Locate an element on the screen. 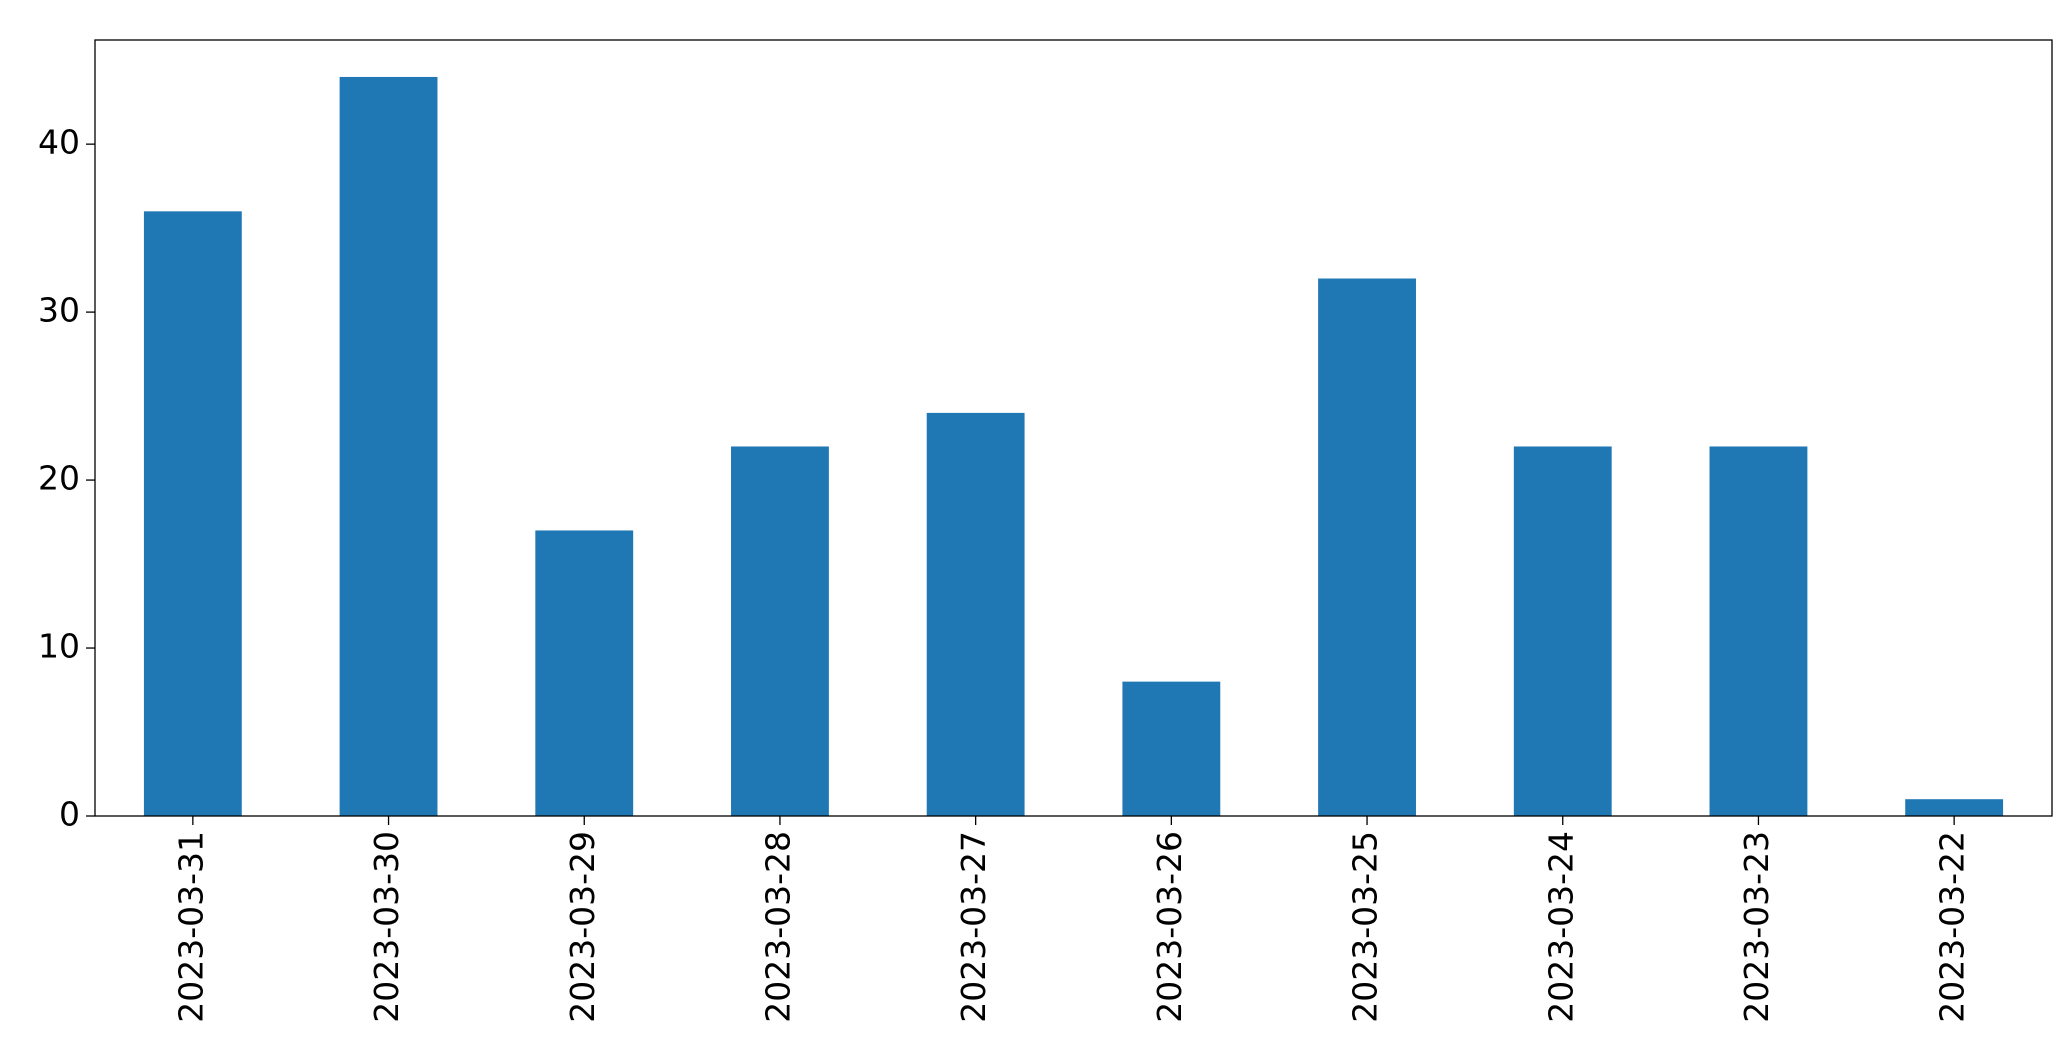 The height and width of the screenshot is (1061, 2071). x-tick-label: 2023-03-26 is located at coordinates (1169, 927).